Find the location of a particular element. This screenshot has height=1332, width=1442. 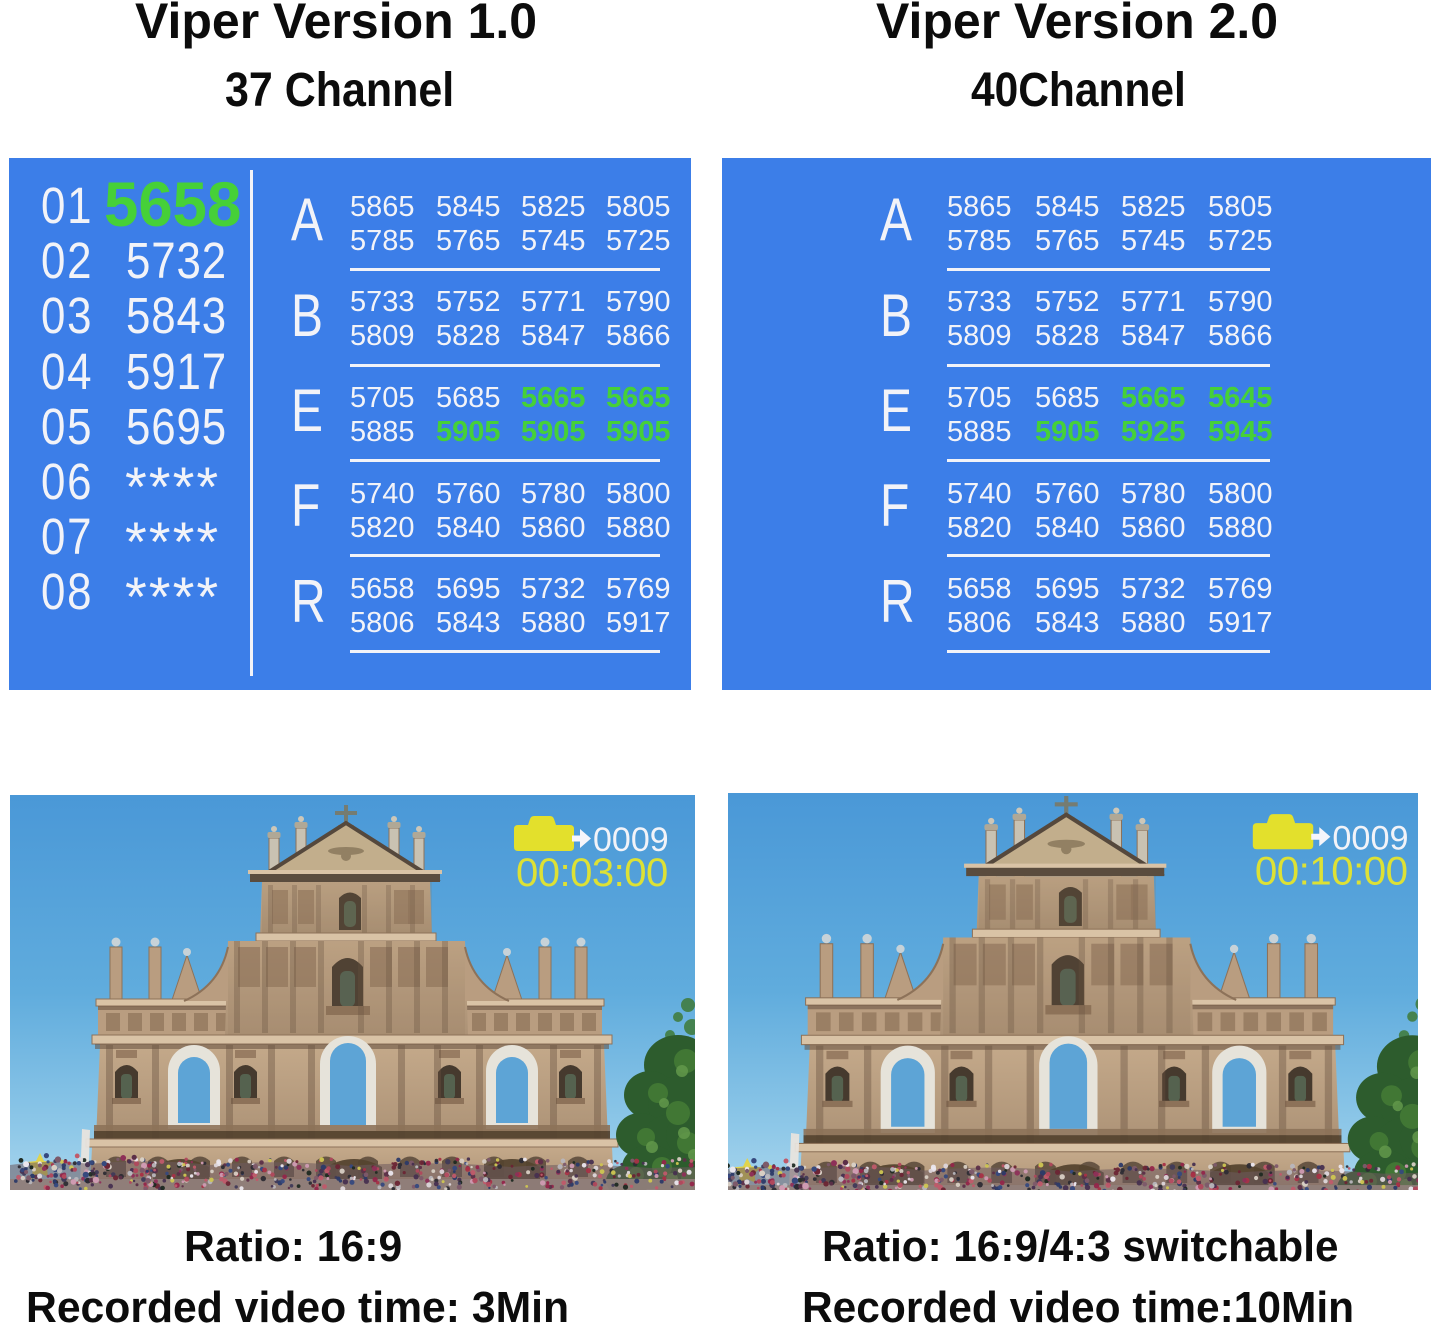

svg-text: 00:03:00 is located at coordinates (592, 873).